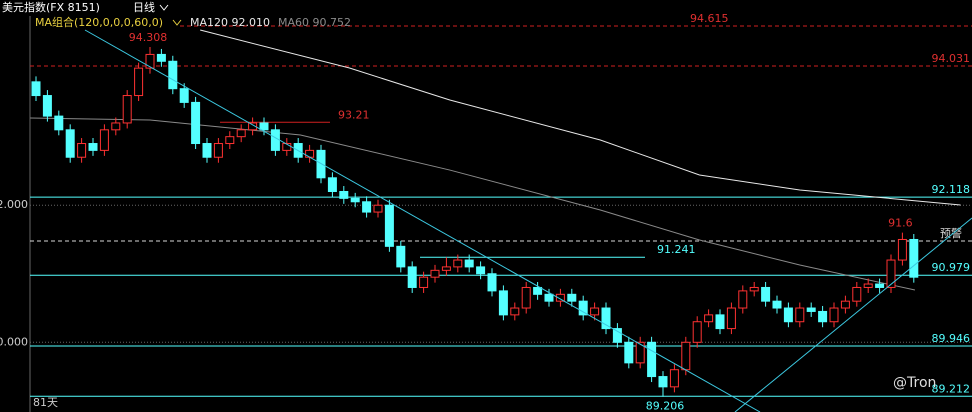  Describe the element at coordinates (676, 249) in the screenshot. I see `level-label: 91.241` at that location.